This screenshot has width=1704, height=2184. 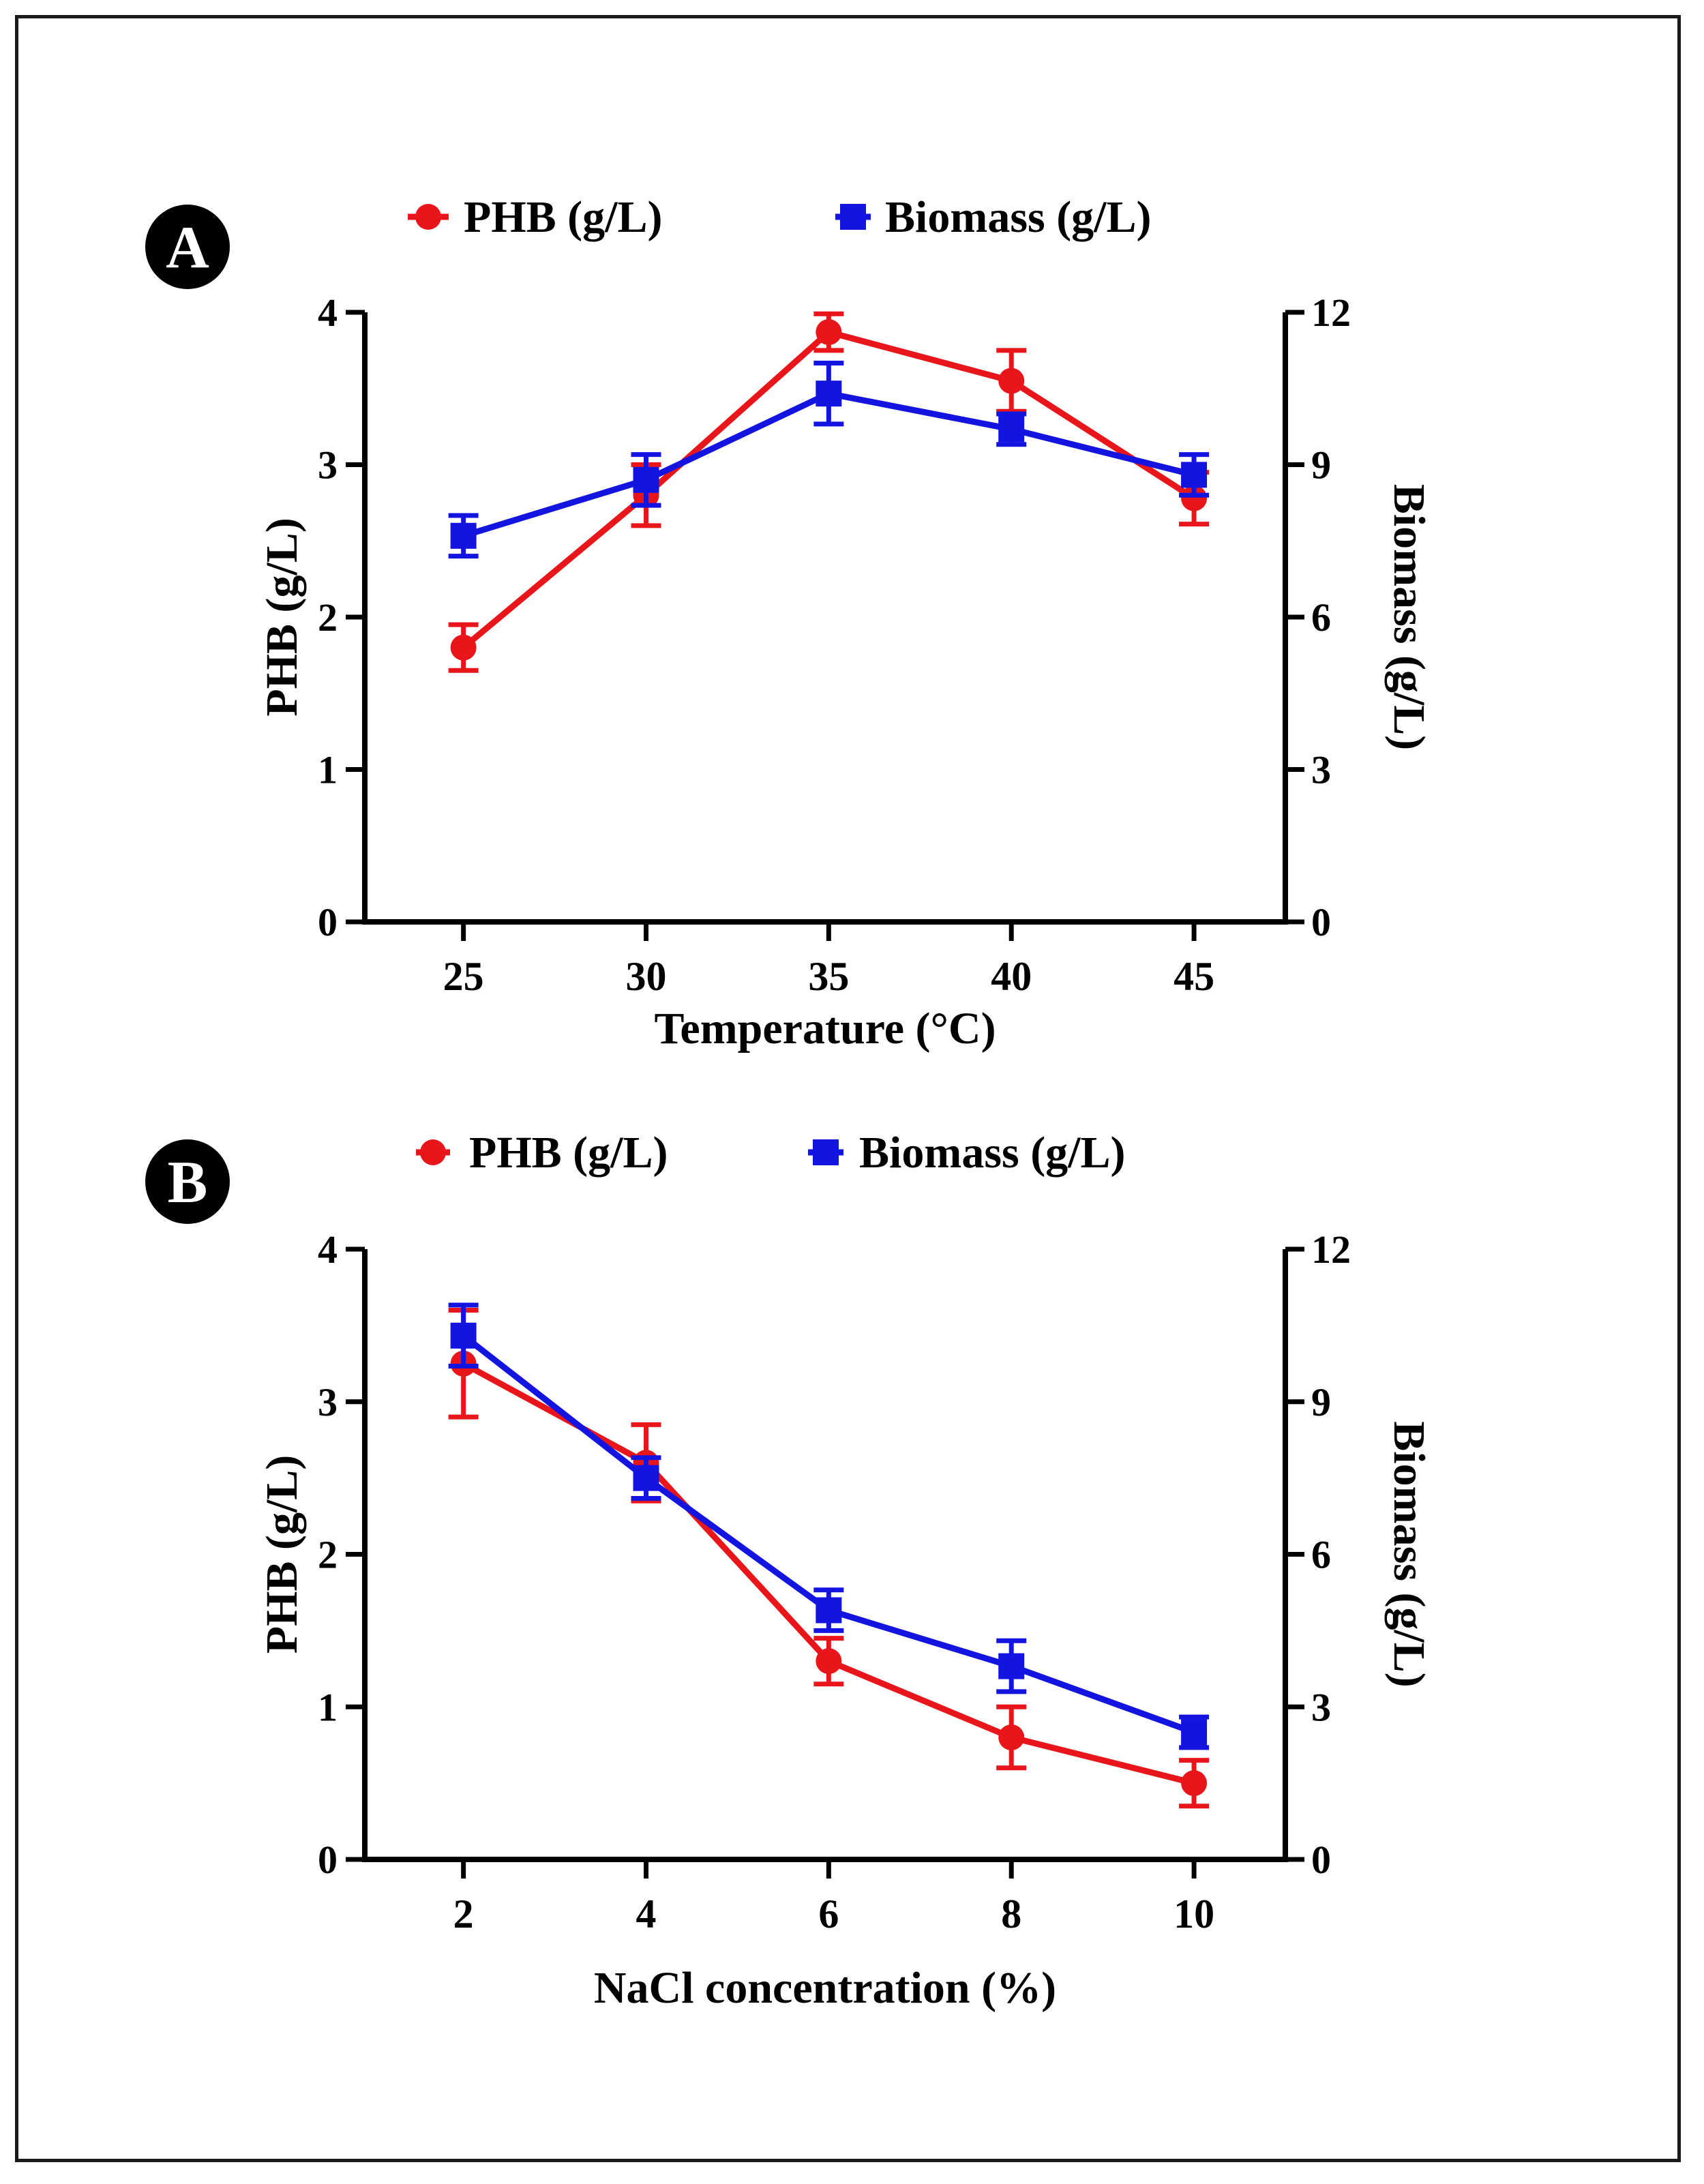 What do you see at coordinates (647, 976) in the screenshot?
I see `x-tick-label: 30` at bounding box center [647, 976].